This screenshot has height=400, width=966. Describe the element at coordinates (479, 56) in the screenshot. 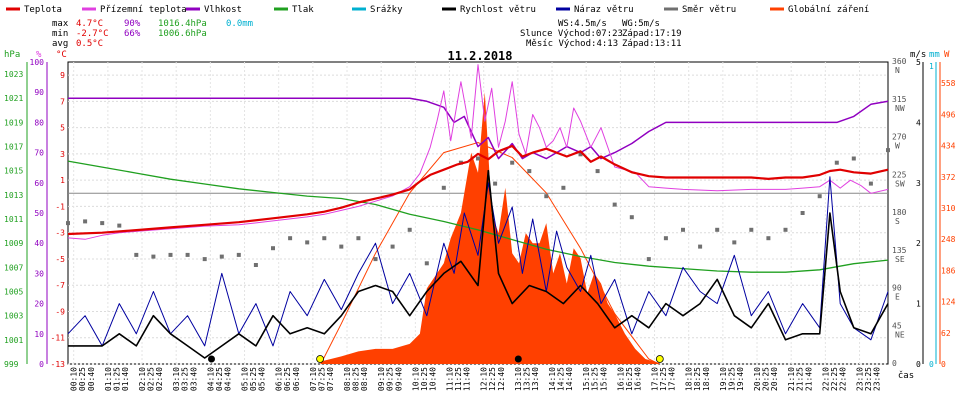

I see `chart-title: 11.2.2018` at that location.